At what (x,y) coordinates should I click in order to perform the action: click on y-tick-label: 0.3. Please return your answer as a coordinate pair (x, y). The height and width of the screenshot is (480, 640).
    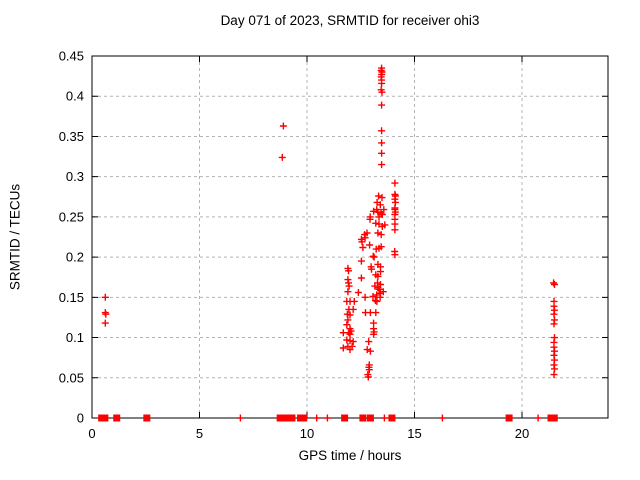
    Looking at the image, I should click on (75, 176).